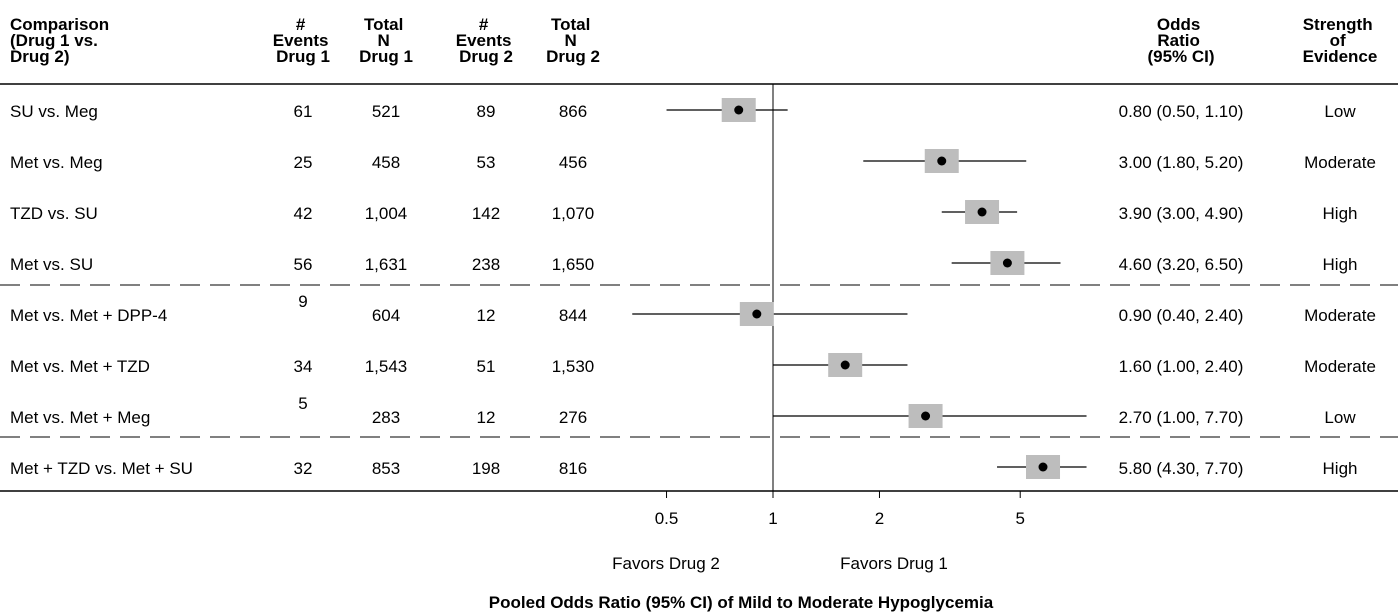  I want to click on comparison-cell: SU vs. Meg, so click(54, 111).